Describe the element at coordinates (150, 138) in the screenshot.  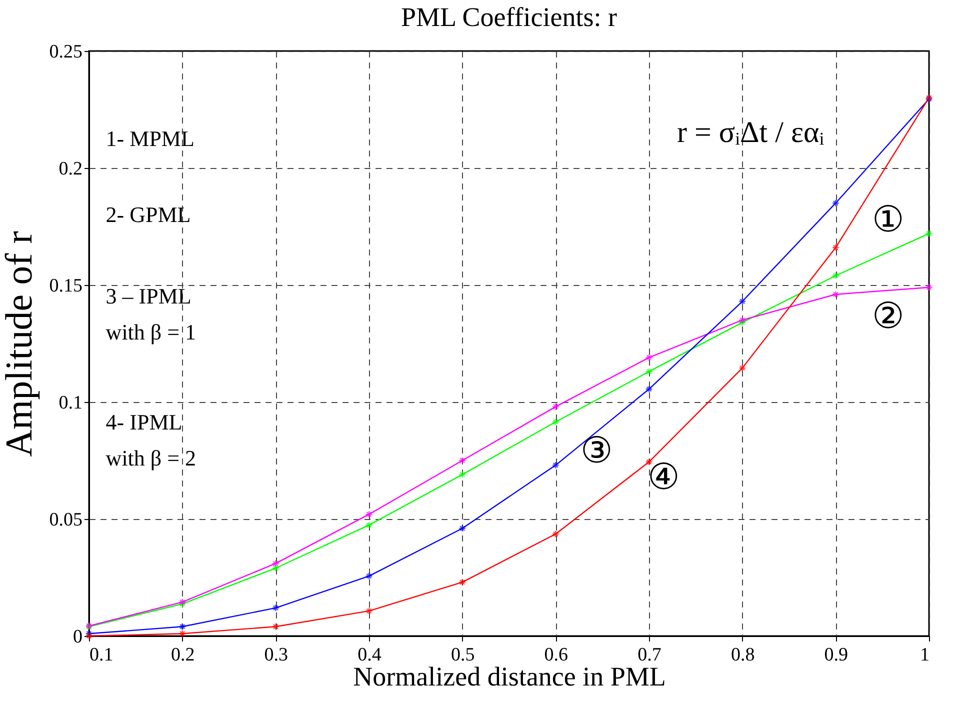
I see `annotation: 1- MPML` at that location.